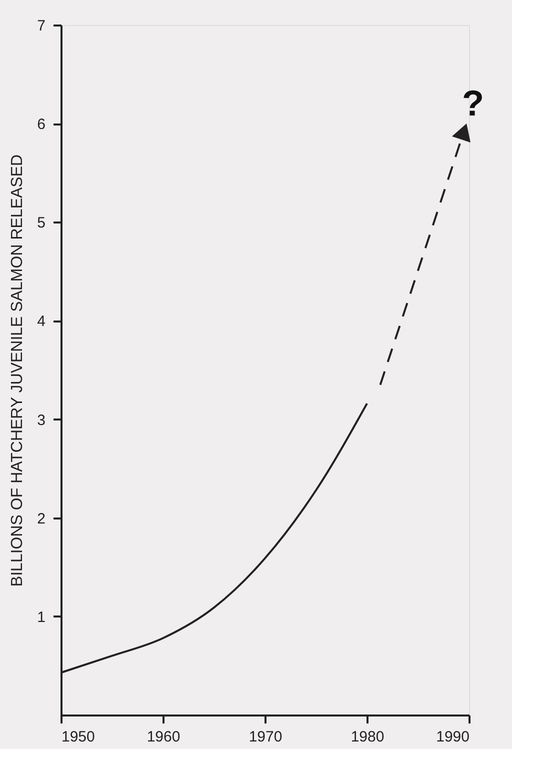  What do you see at coordinates (17, 370) in the screenshot?
I see `y-axis-title: BILLIONS OF HATCHERY JUVENILE SALMON RELEASED` at bounding box center [17, 370].